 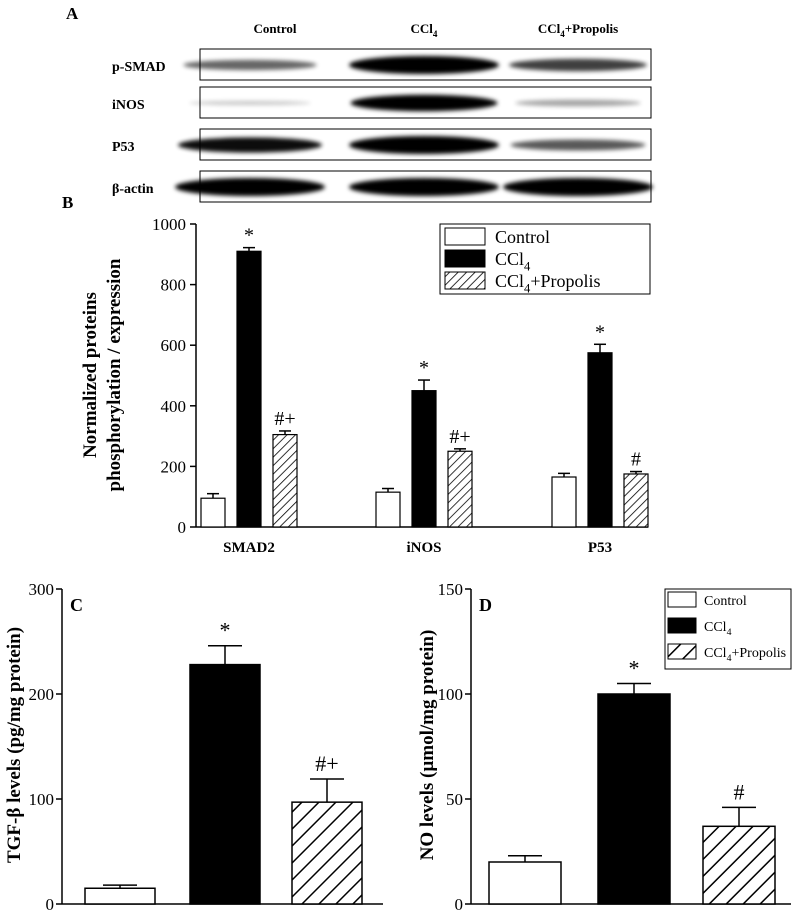 What do you see at coordinates (423, 548) in the screenshot?
I see `x-tick-label: iNOS` at bounding box center [423, 548].